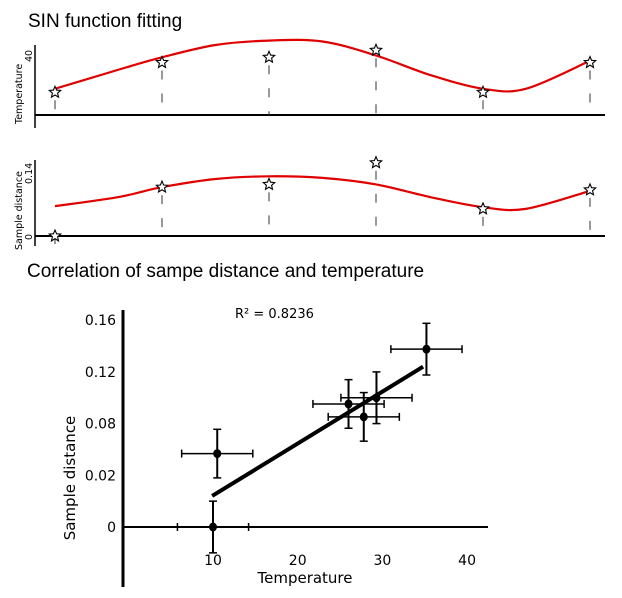 Image resolution: width=622 pixels, height=598 pixels. What do you see at coordinates (100, 321) in the screenshot?
I see `y-tick-label: 0.16` at bounding box center [100, 321].